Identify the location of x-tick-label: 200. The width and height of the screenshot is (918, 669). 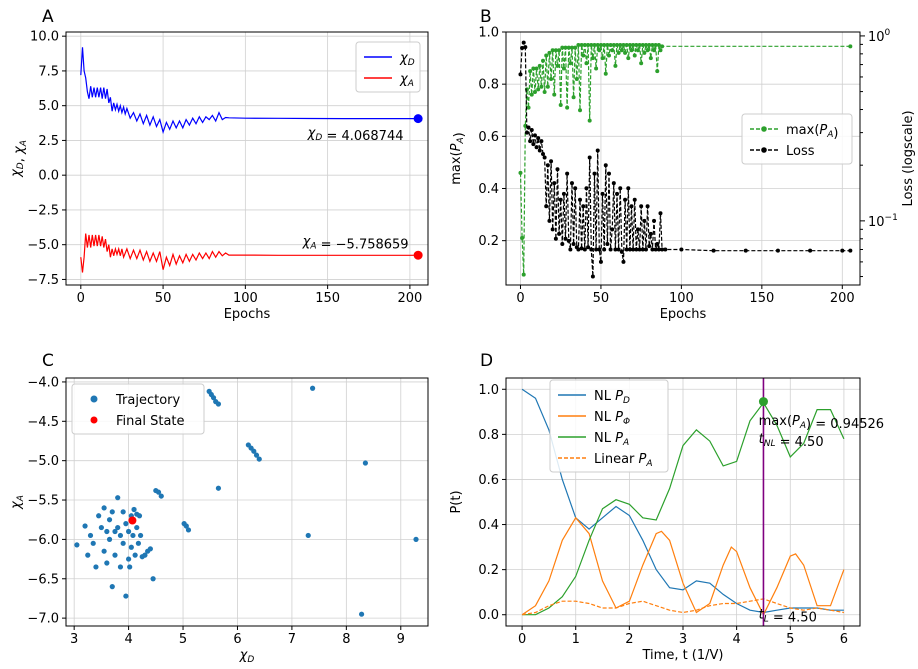
(409, 298).